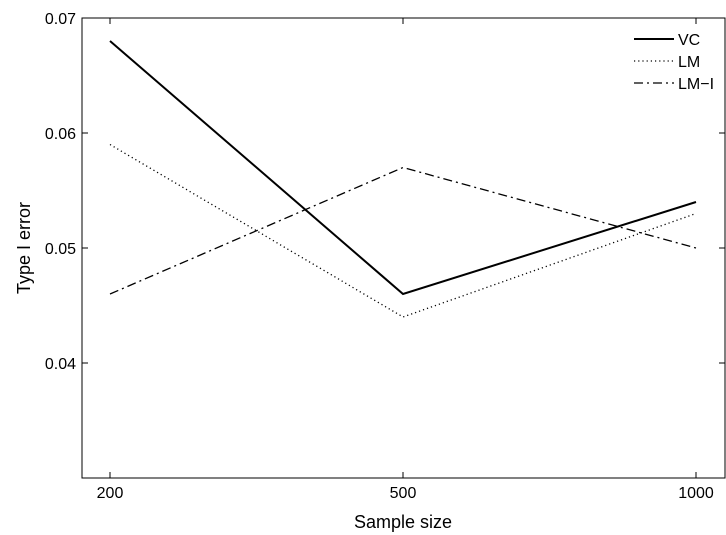 The width and height of the screenshot is (726, 535). I want to click on legend-label: LM, so click(689, 62).